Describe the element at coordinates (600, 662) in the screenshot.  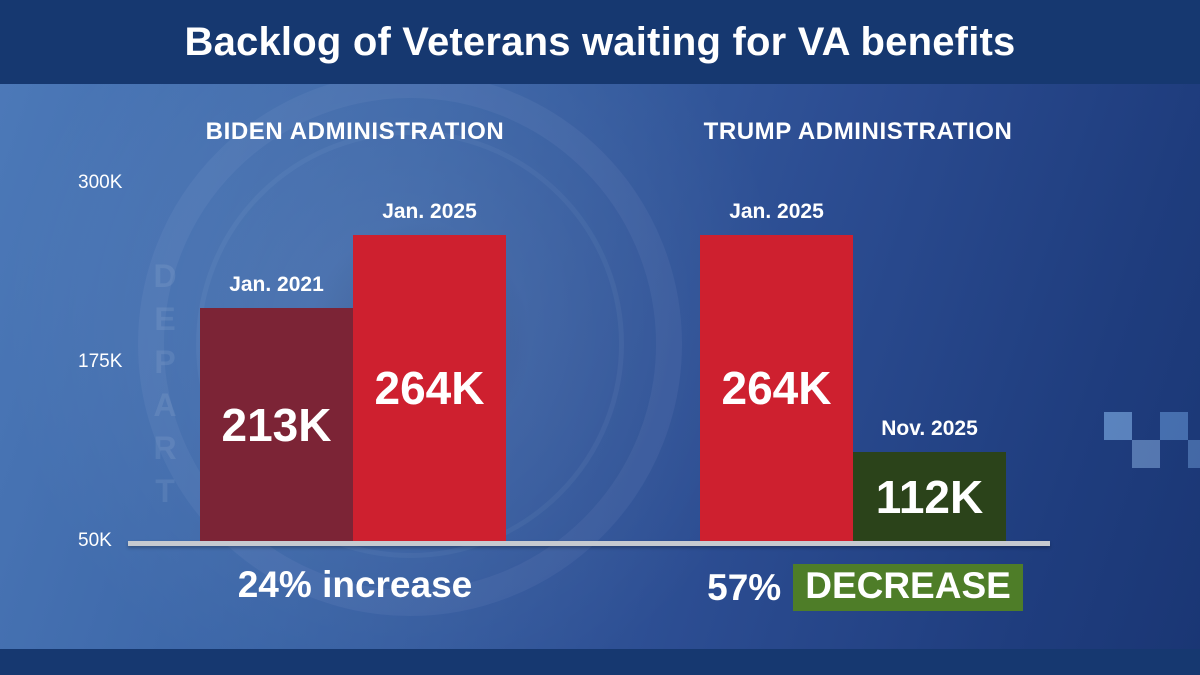
I see `footer-bar` at that location.